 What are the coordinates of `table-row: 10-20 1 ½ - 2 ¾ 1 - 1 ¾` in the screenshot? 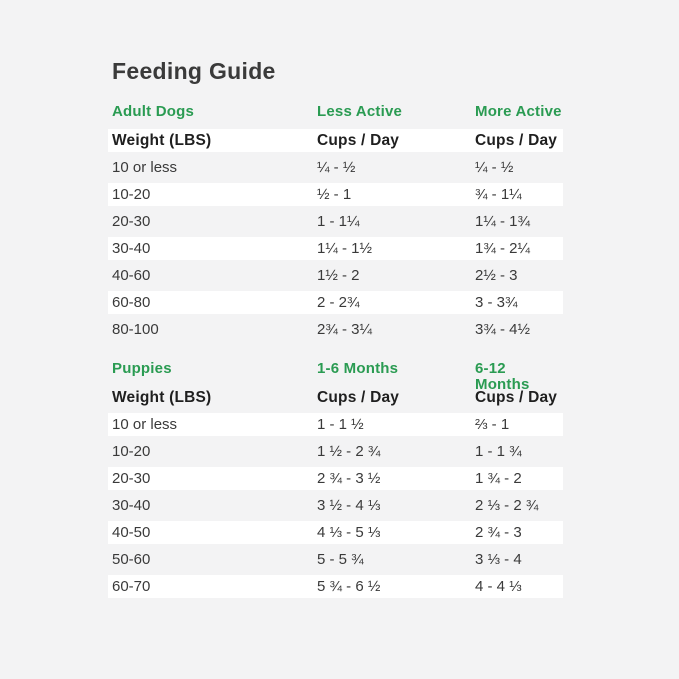 It's located at (335, 451).